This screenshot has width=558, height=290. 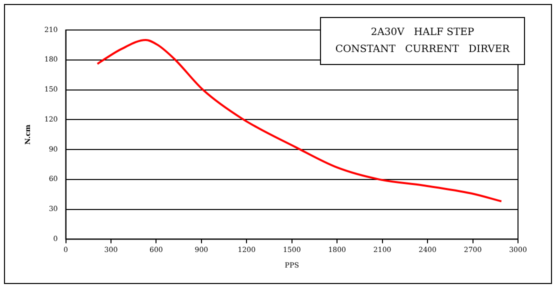 What do you see at coordinates (422, 50) in the screenshot?
I see `text: CONSTANT CURRENT DIRVER` at bounding box center [422, 50].